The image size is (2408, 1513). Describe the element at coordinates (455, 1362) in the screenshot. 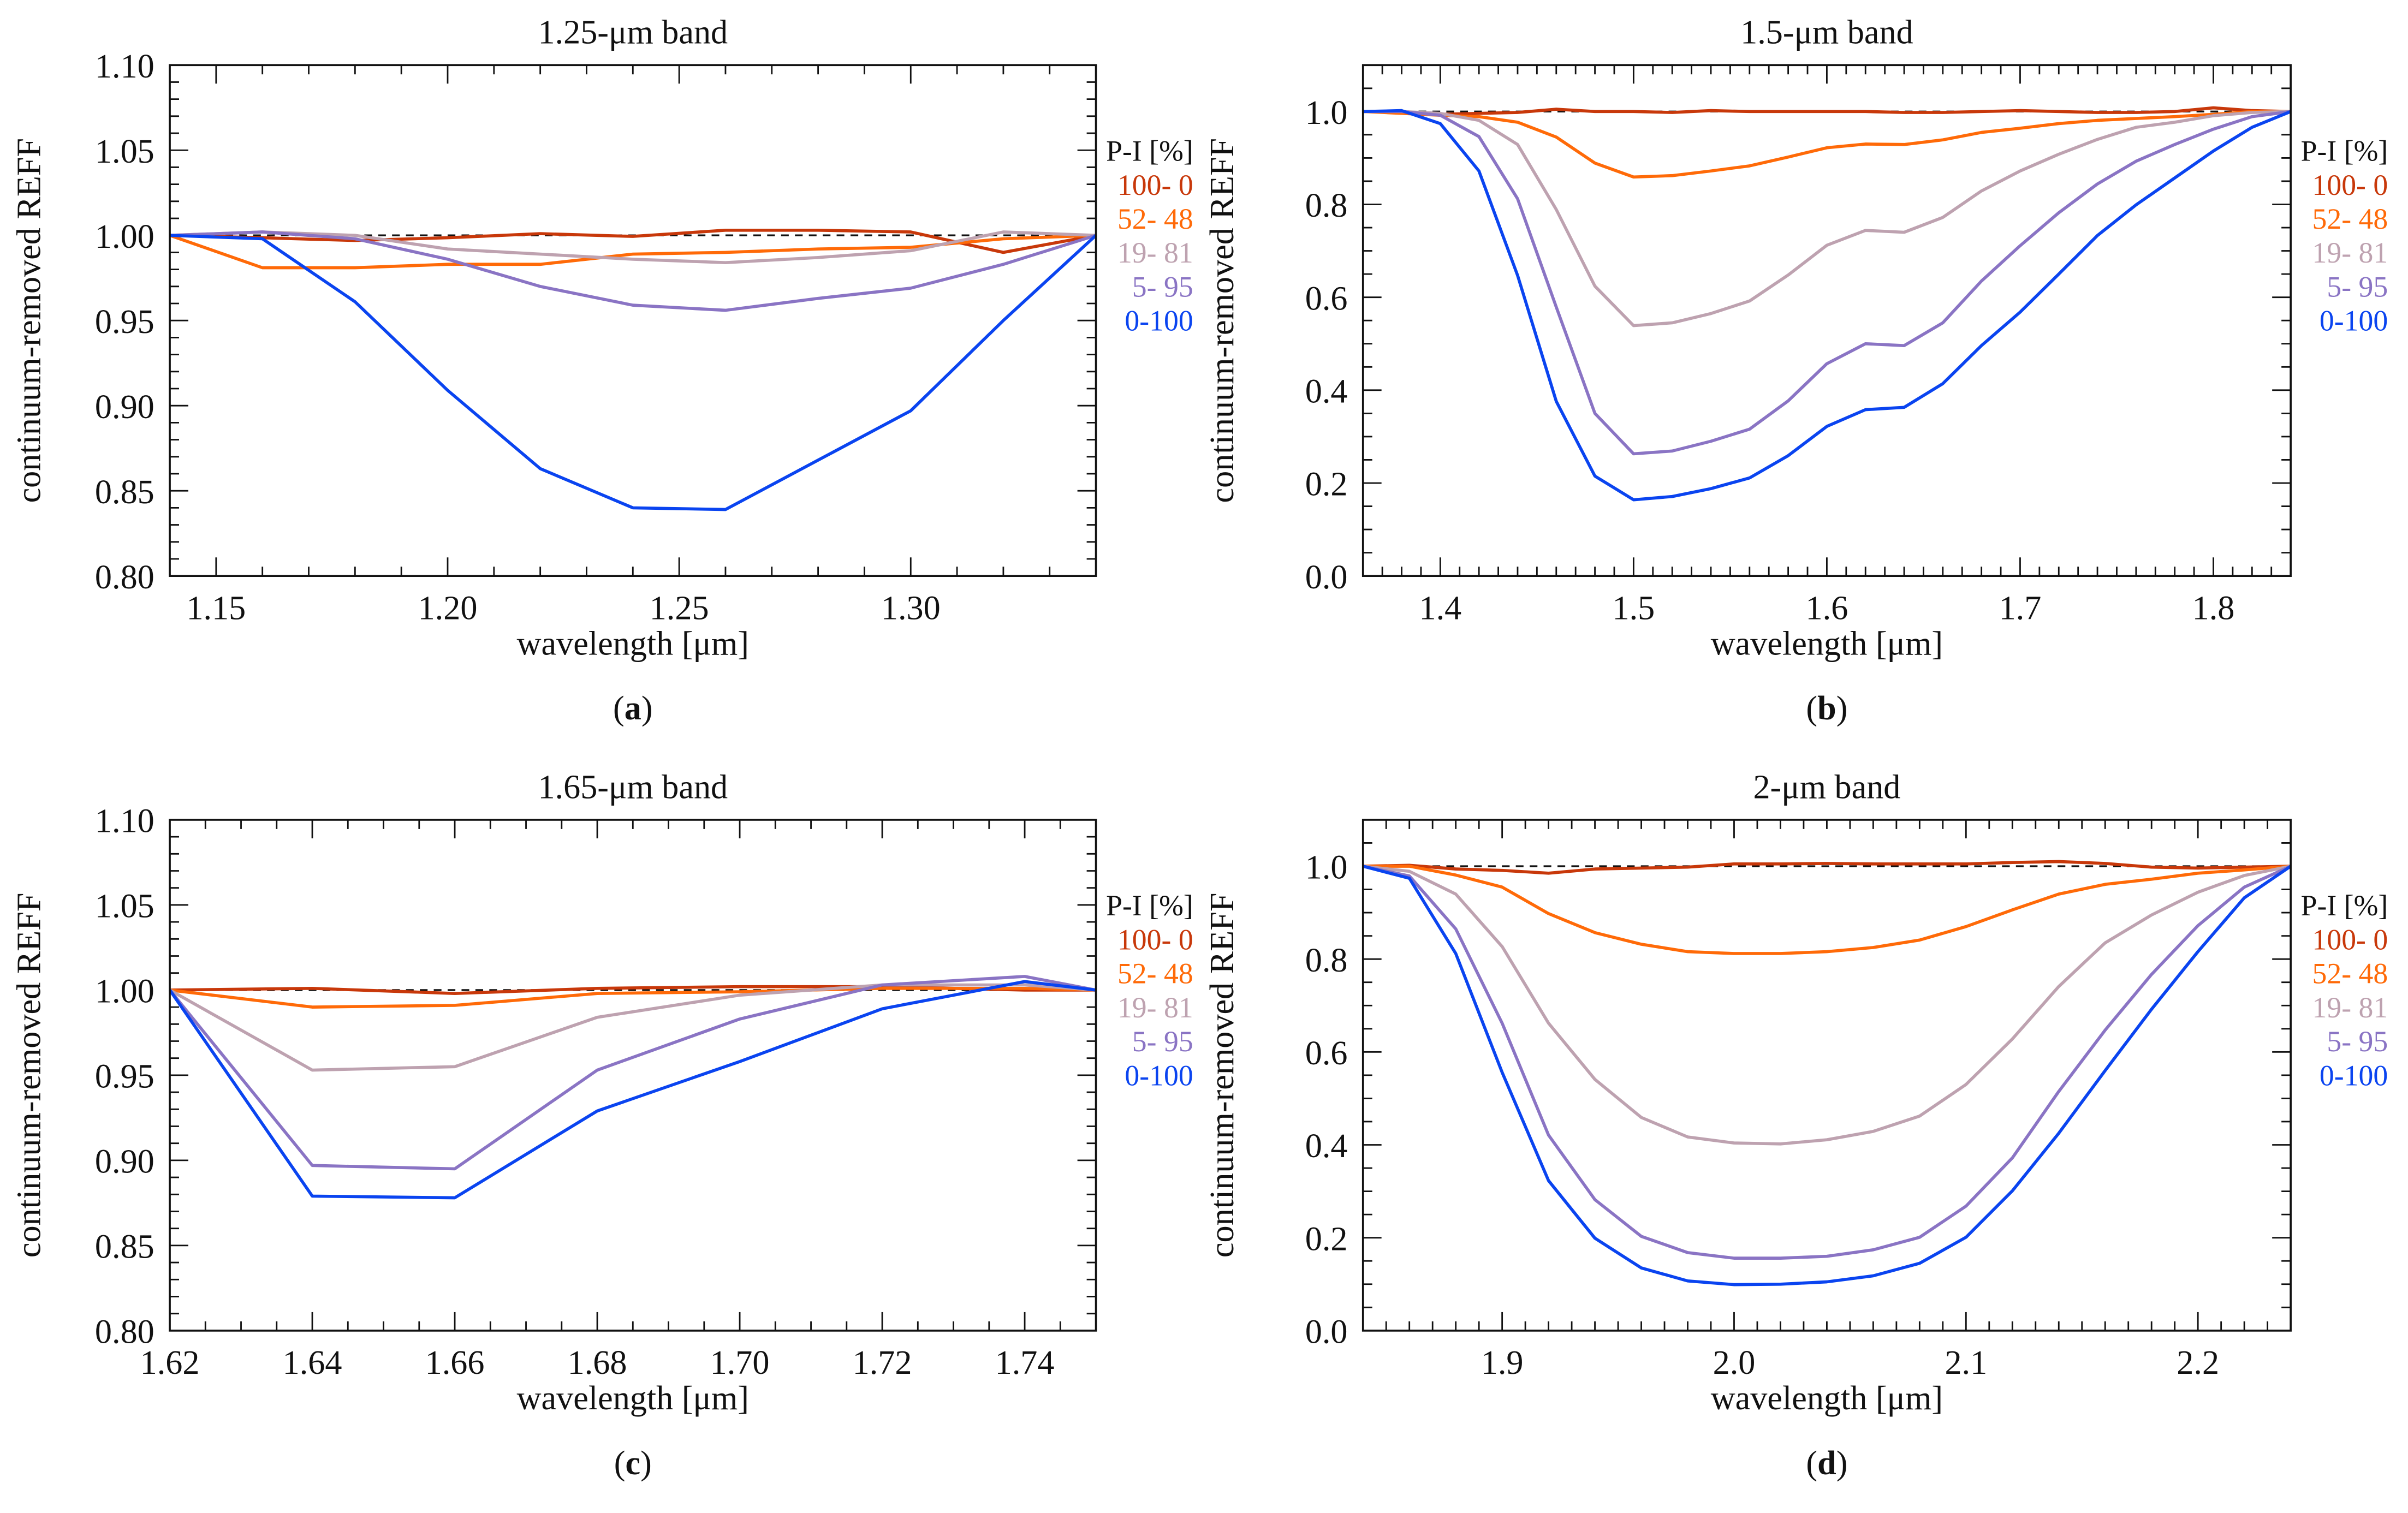

I see `x-tick-label: 1.66` at that location.